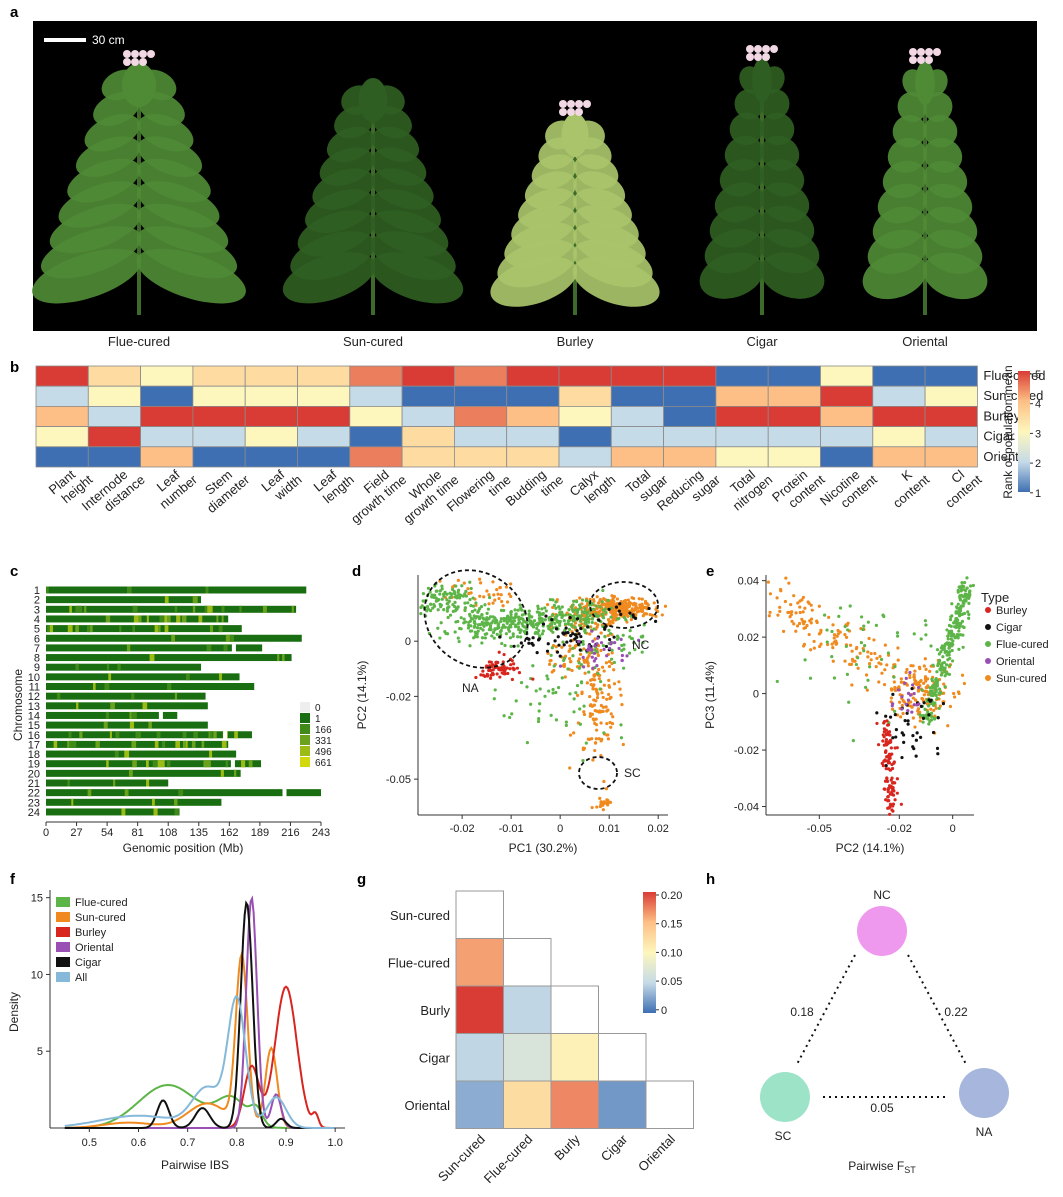 The width and height of the screenshot is (1063, 1197). What do you see at coordinates (884, 1031) in the screenshot?
I see `panel-h-fst-triangle: NC SC NA 0.18 0.22 0.05 Pairwise FST` at bounding box center [884, 1031].